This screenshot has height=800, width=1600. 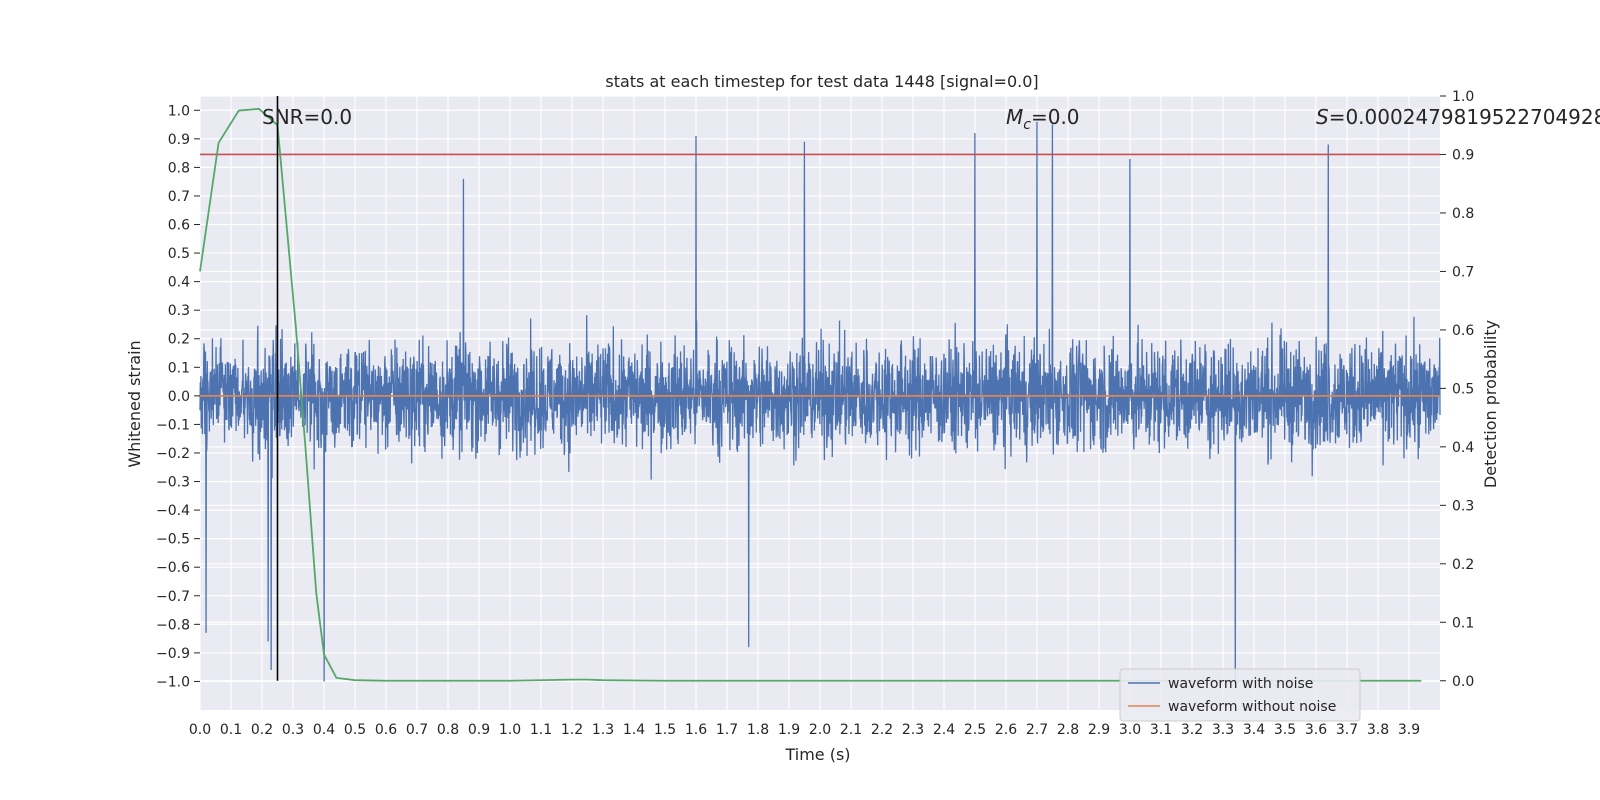 I want to click on annotation-mc-value: =0.0, so click(x=1055, y=117).